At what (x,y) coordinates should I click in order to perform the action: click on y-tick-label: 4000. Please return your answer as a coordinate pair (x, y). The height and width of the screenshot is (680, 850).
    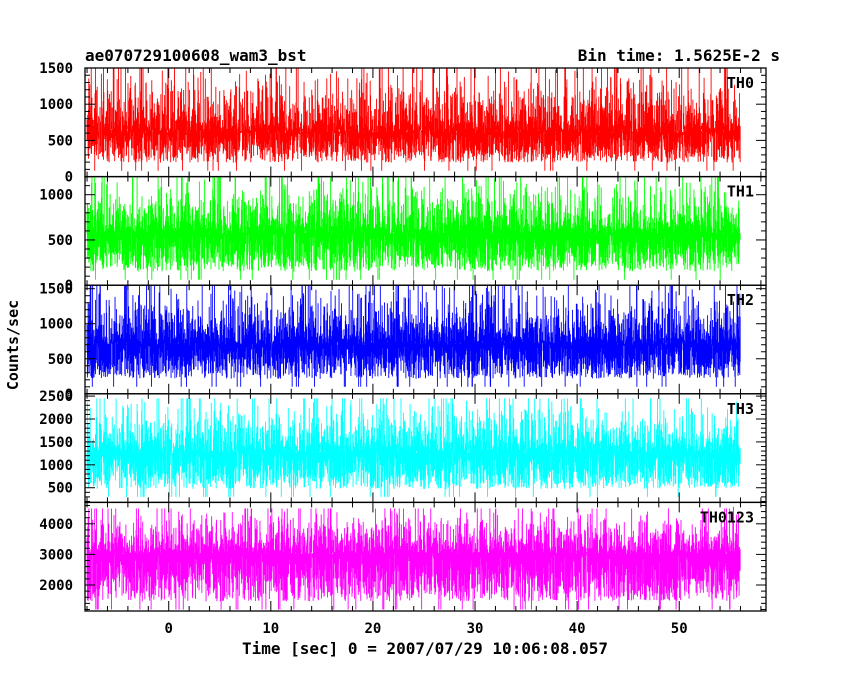
    Looking at the image, I should click on (56, 525).